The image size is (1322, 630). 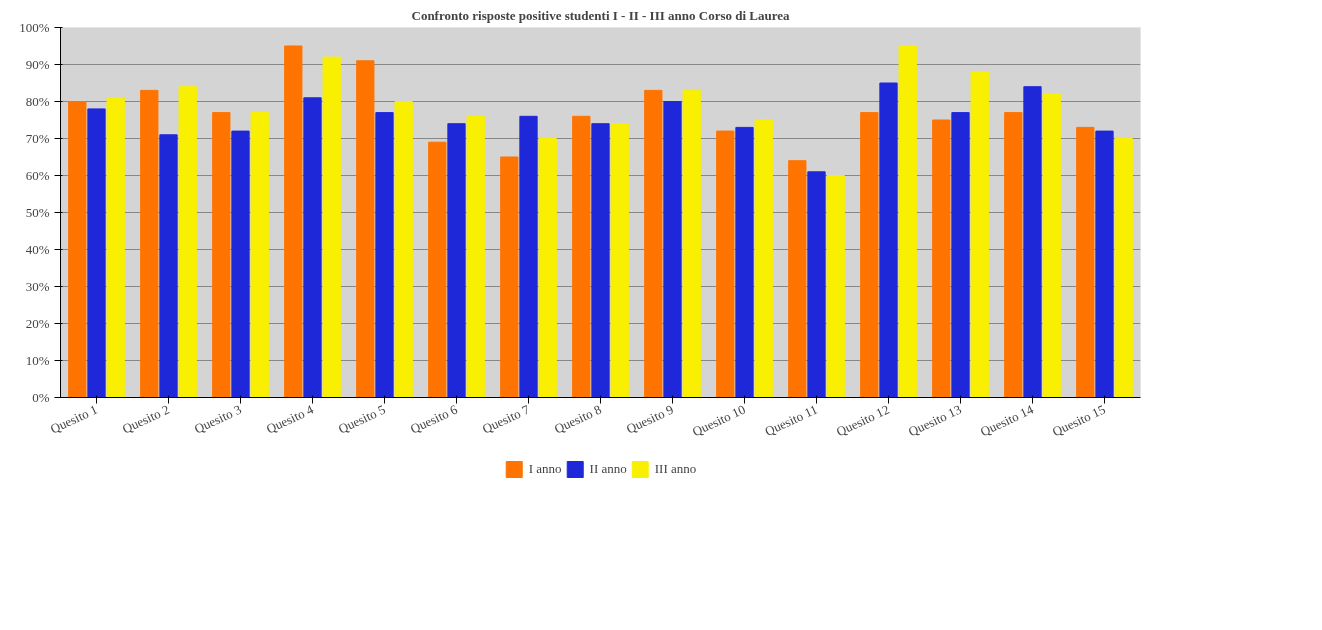 What do you see at coordinates (37, 64) in the screenshot?
I see `y-tick-label: 90%` at bounding box center [37, 64].